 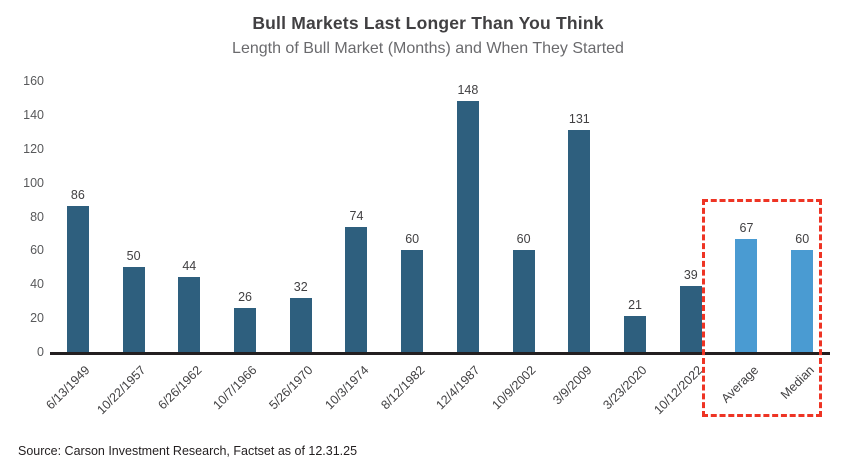 I want to click on y-tick-label: 60, so click(x=37, y=250).